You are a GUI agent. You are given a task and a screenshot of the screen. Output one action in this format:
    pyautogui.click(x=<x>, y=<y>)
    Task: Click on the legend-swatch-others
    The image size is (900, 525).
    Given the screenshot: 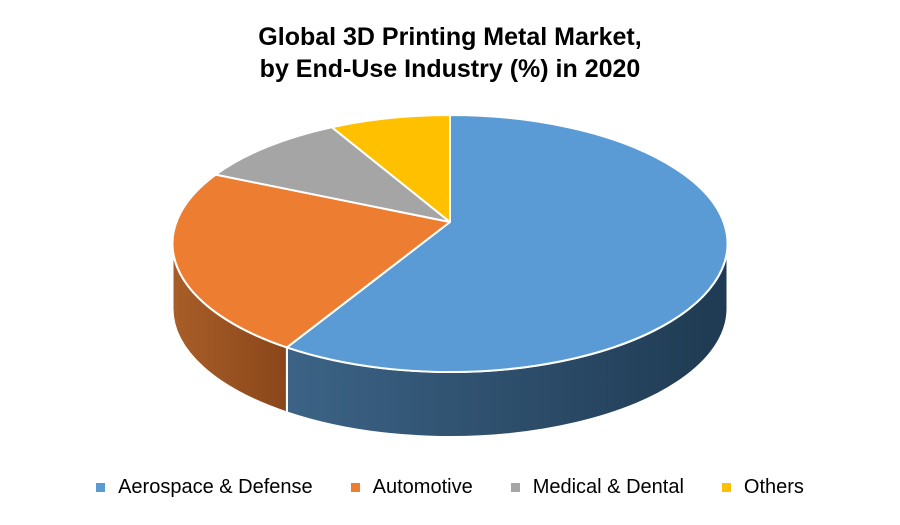 What is the action you would take?
    pyautogui.click(x=726, y=487)
    